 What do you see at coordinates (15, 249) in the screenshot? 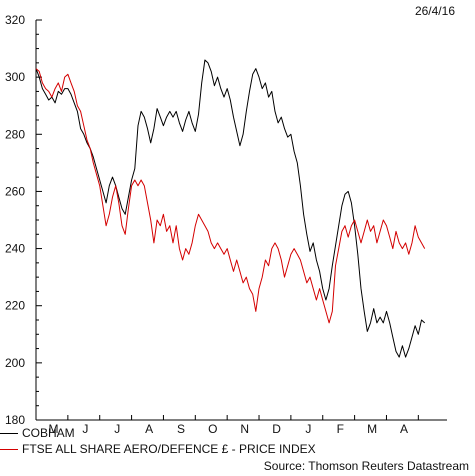
I see `y-tick-label: 240` at bounding box center [15, 249].